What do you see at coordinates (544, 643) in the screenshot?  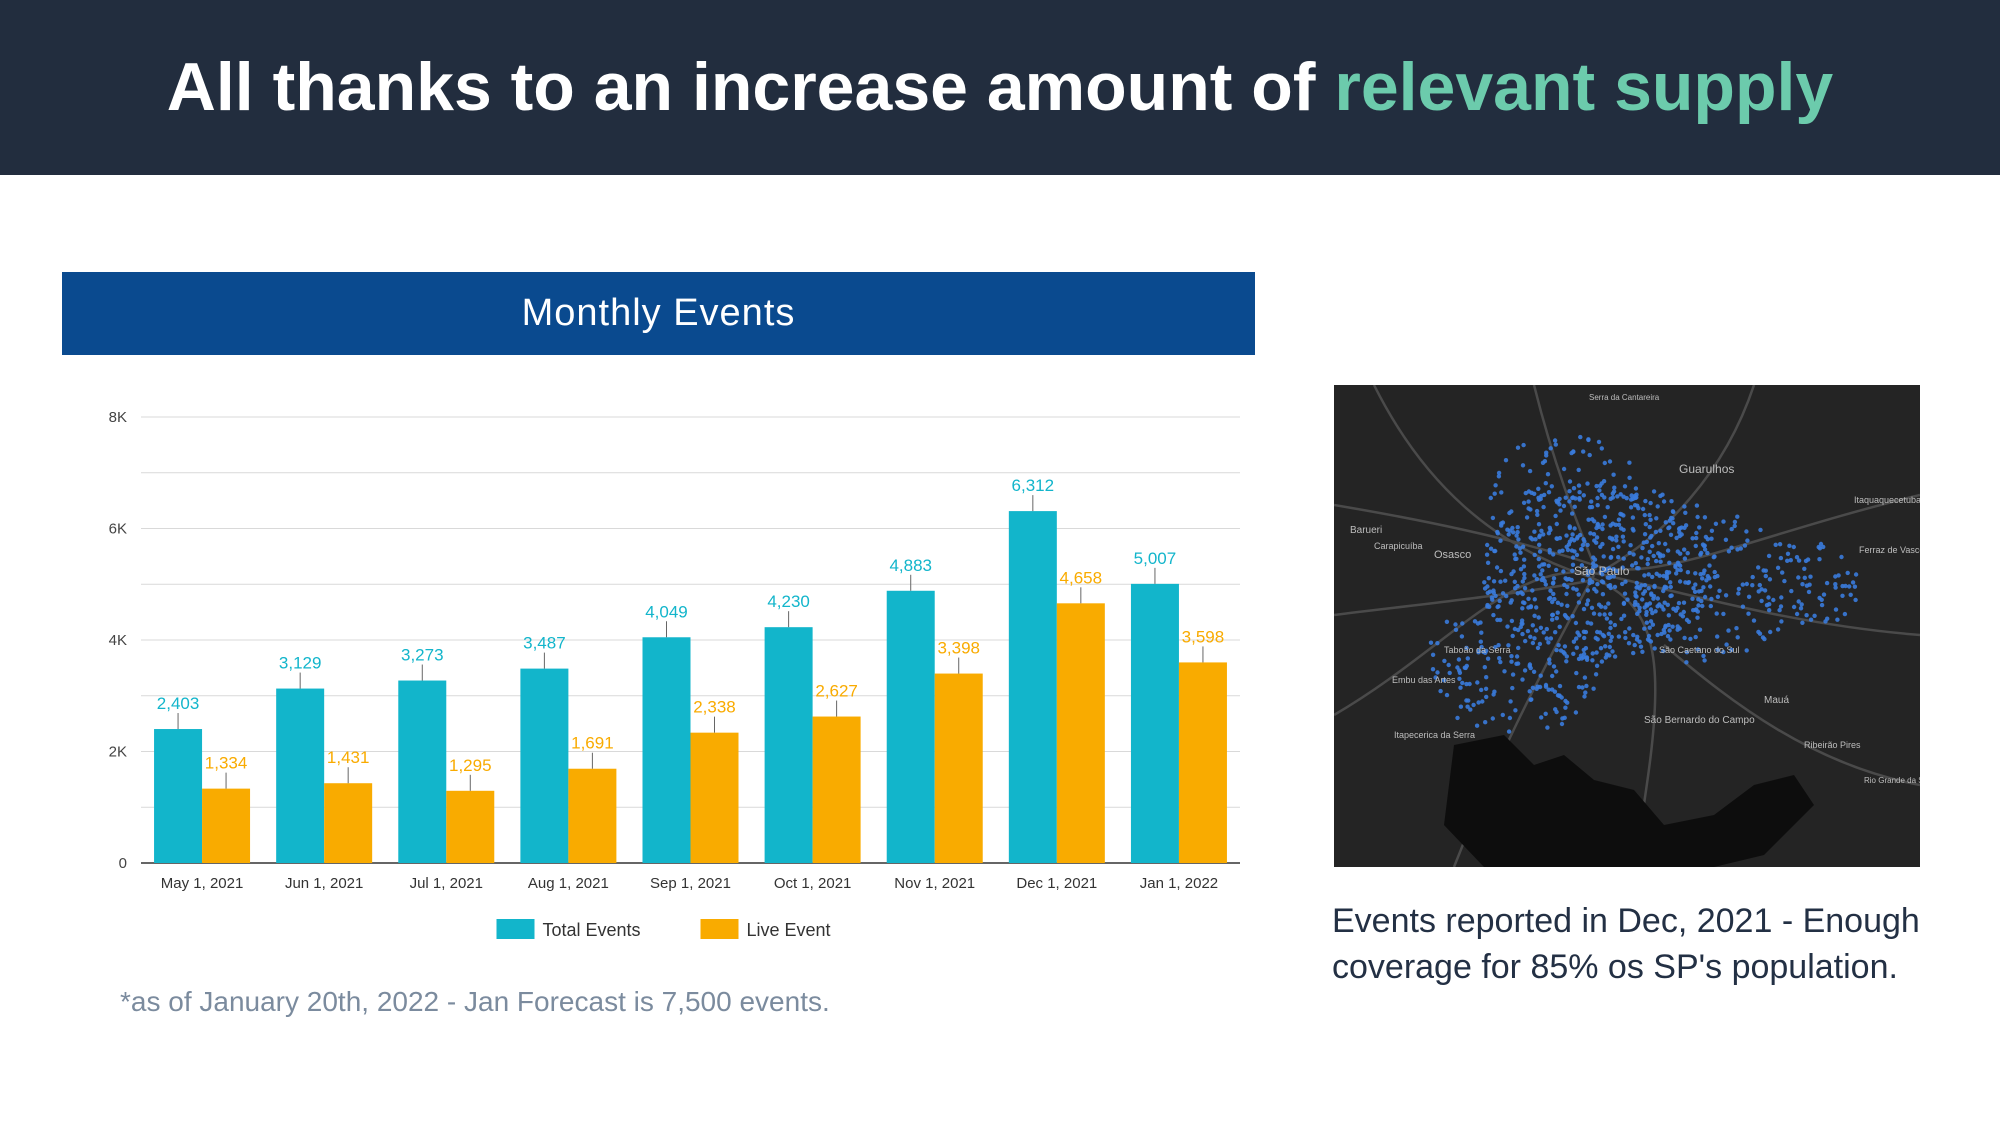 I see `data-label: 3,487` at bounding box center [544, 643].